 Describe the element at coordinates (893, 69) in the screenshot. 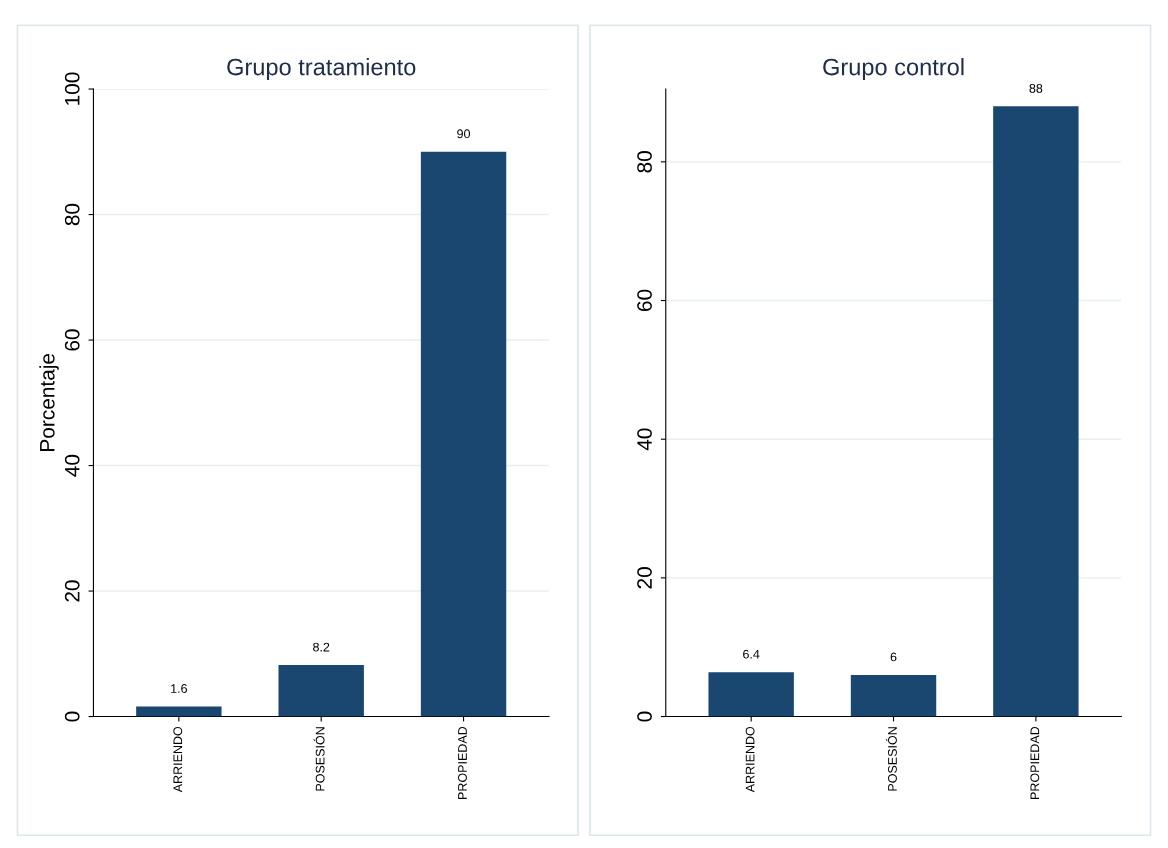

I see `chart-title: Grupo control` at that location.